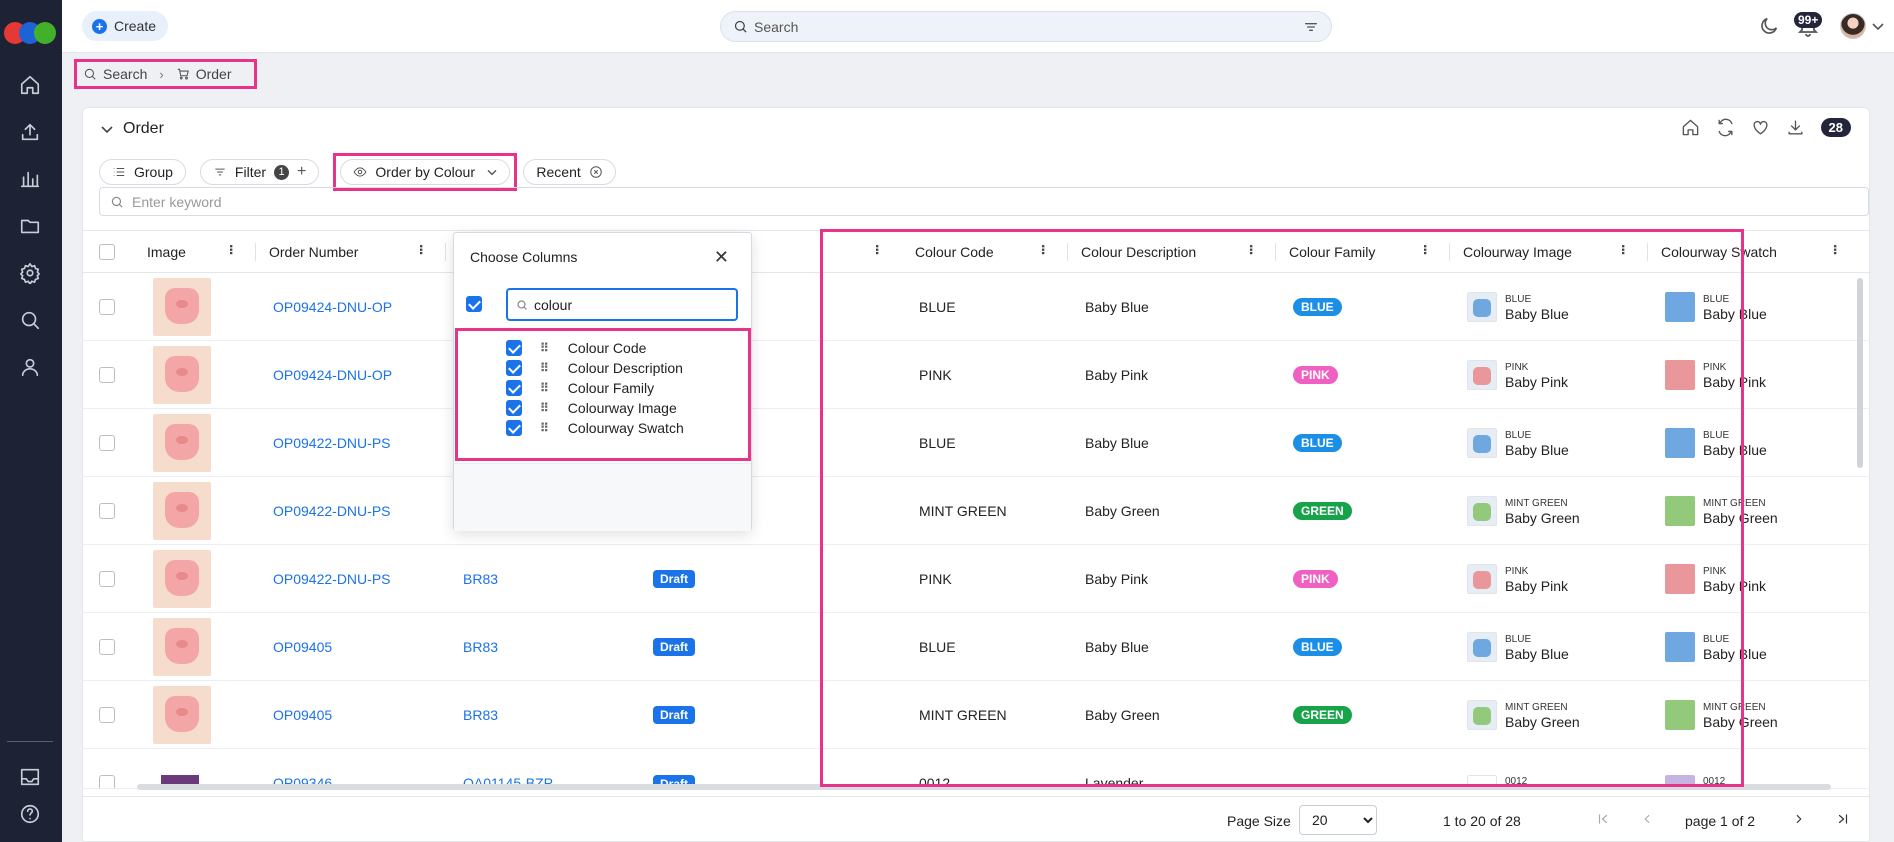 The width and height of the screenshot is (1894, 842). I want to click on app-logo, so click(31, 34).